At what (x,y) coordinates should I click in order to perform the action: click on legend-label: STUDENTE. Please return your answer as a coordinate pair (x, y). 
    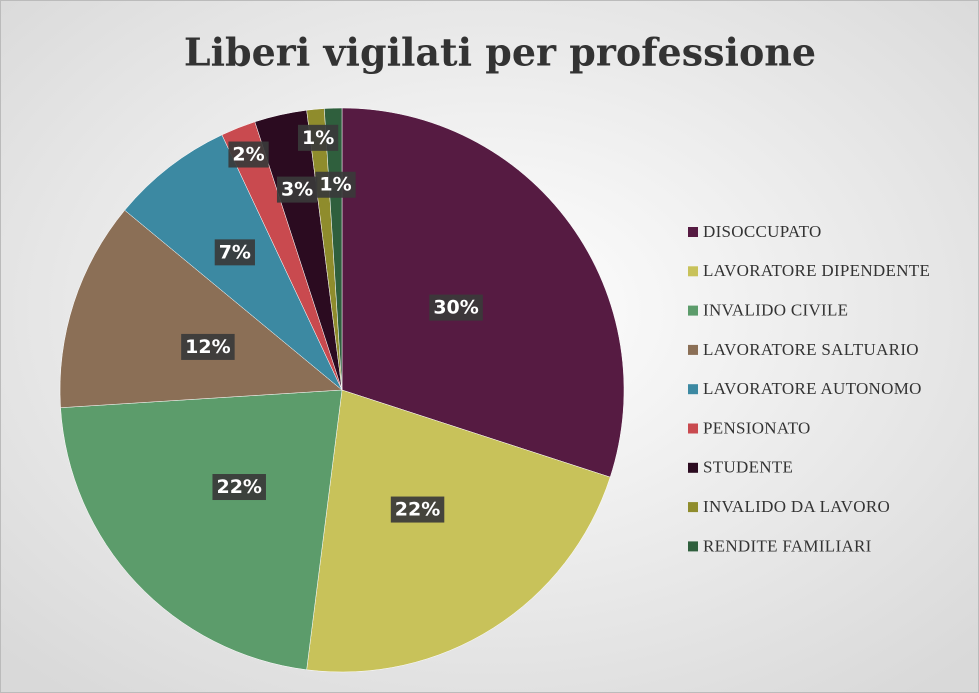
    Looking at the image, I should click on (748, 467).